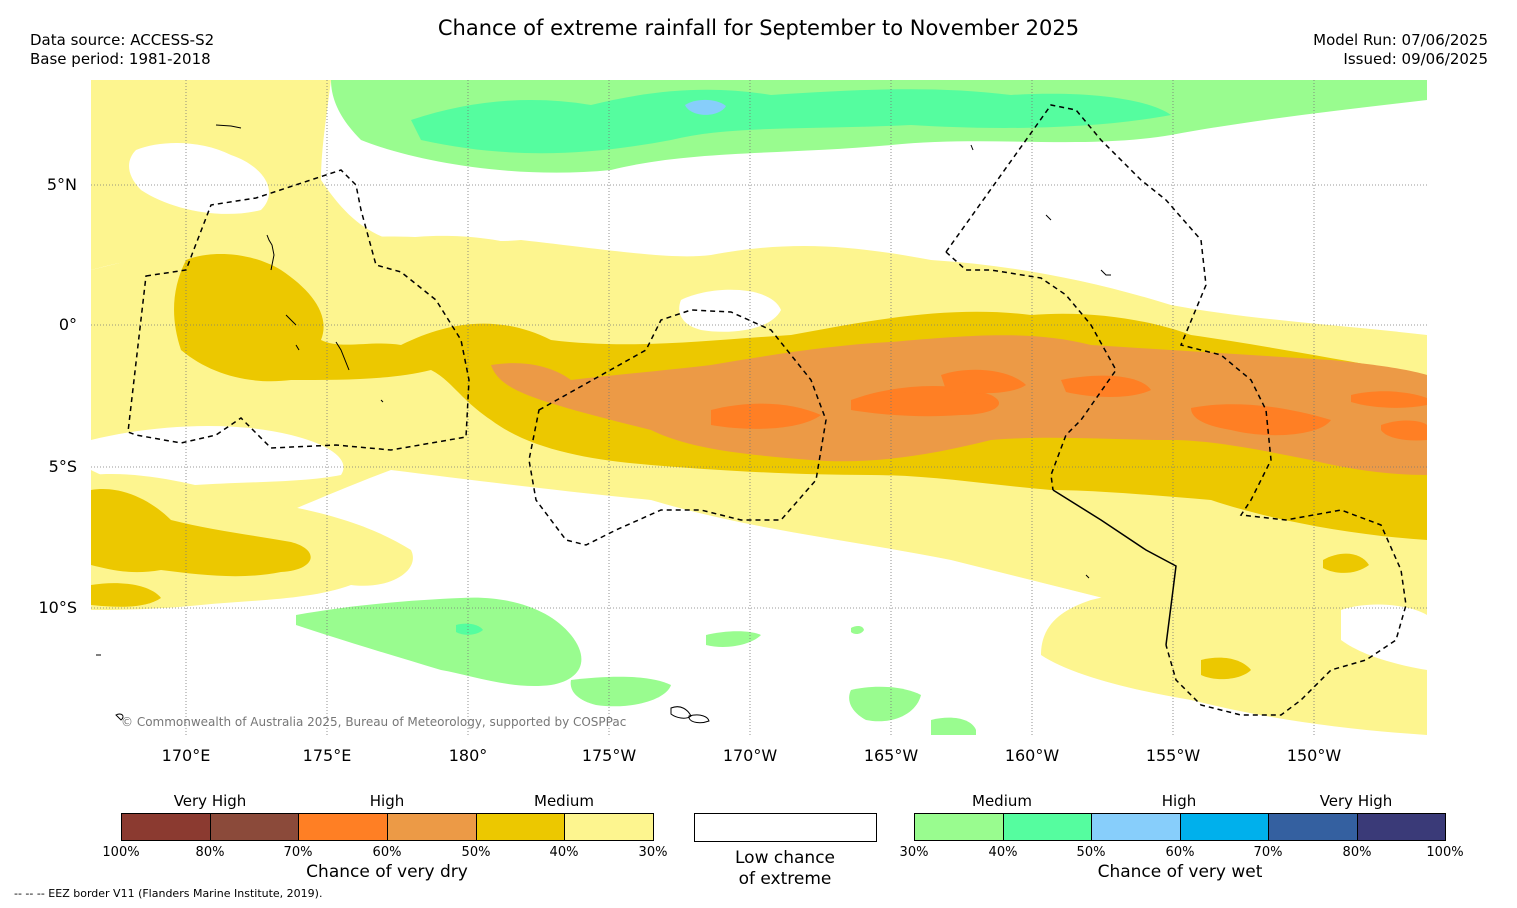  Describe the element at coordinates (785, 879) in the screenshot. I see `low-chance-line2: of extreme` at that location.